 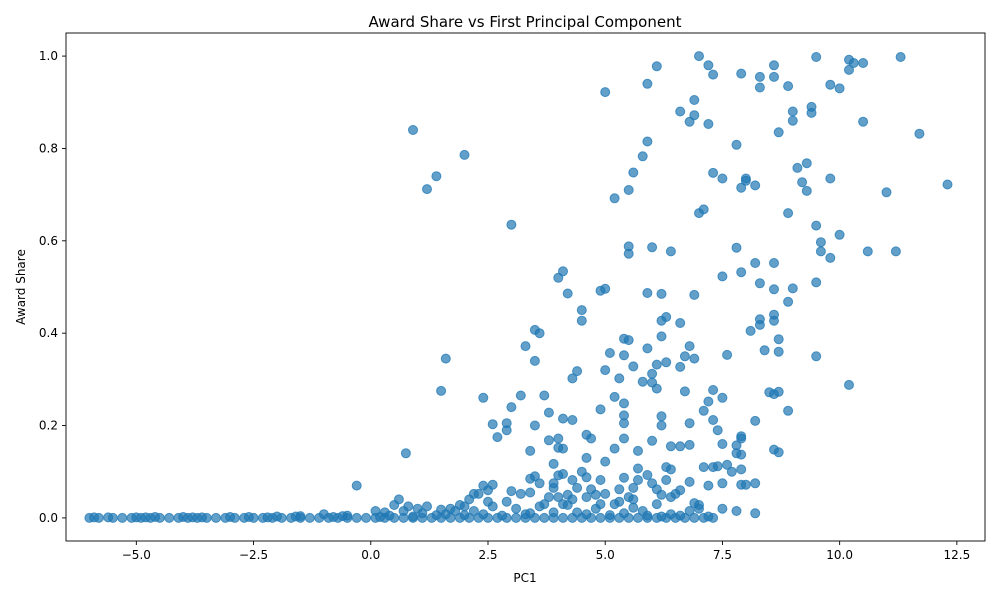 What do you see at coordinates (957, 555) in the screenshot?
I see `x-tick-label: 12.5` at bounding box center [957, 555].